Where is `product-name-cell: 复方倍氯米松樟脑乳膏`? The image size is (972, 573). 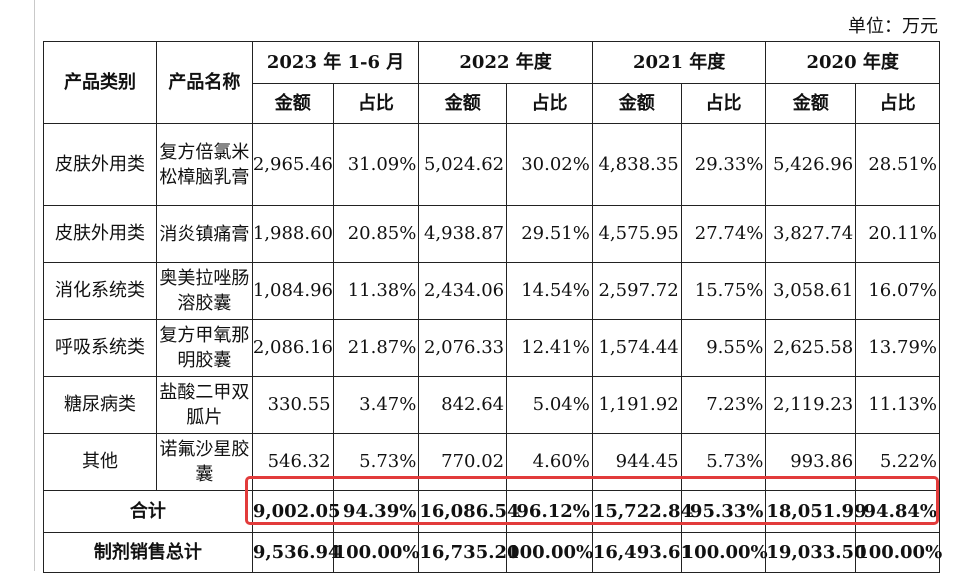 product-name-cell: 复方倍氯米松樟脑乳膏 is located at coordinates (204, 164).